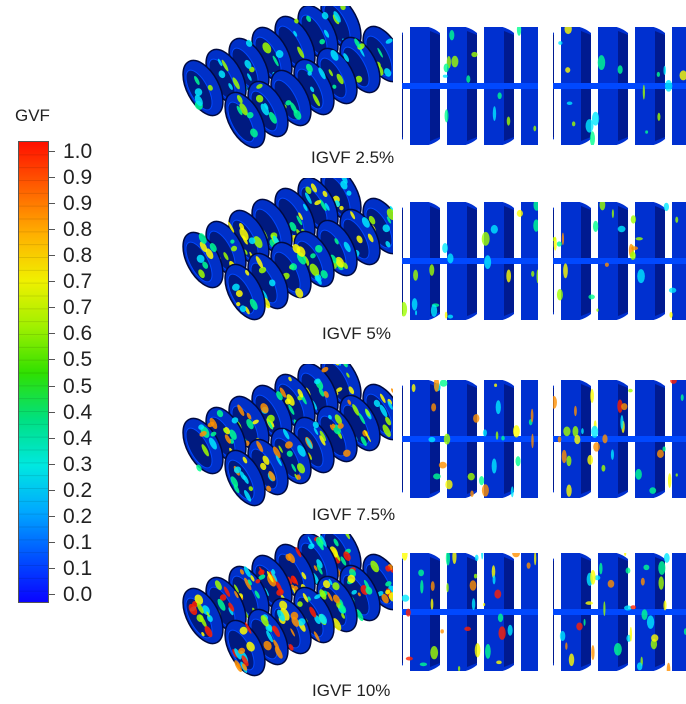  What do you see at coordinates (78, 594) in the screenshot?
I see `colorbar-tick-label: 0.0` at bounding box center [78, 594].